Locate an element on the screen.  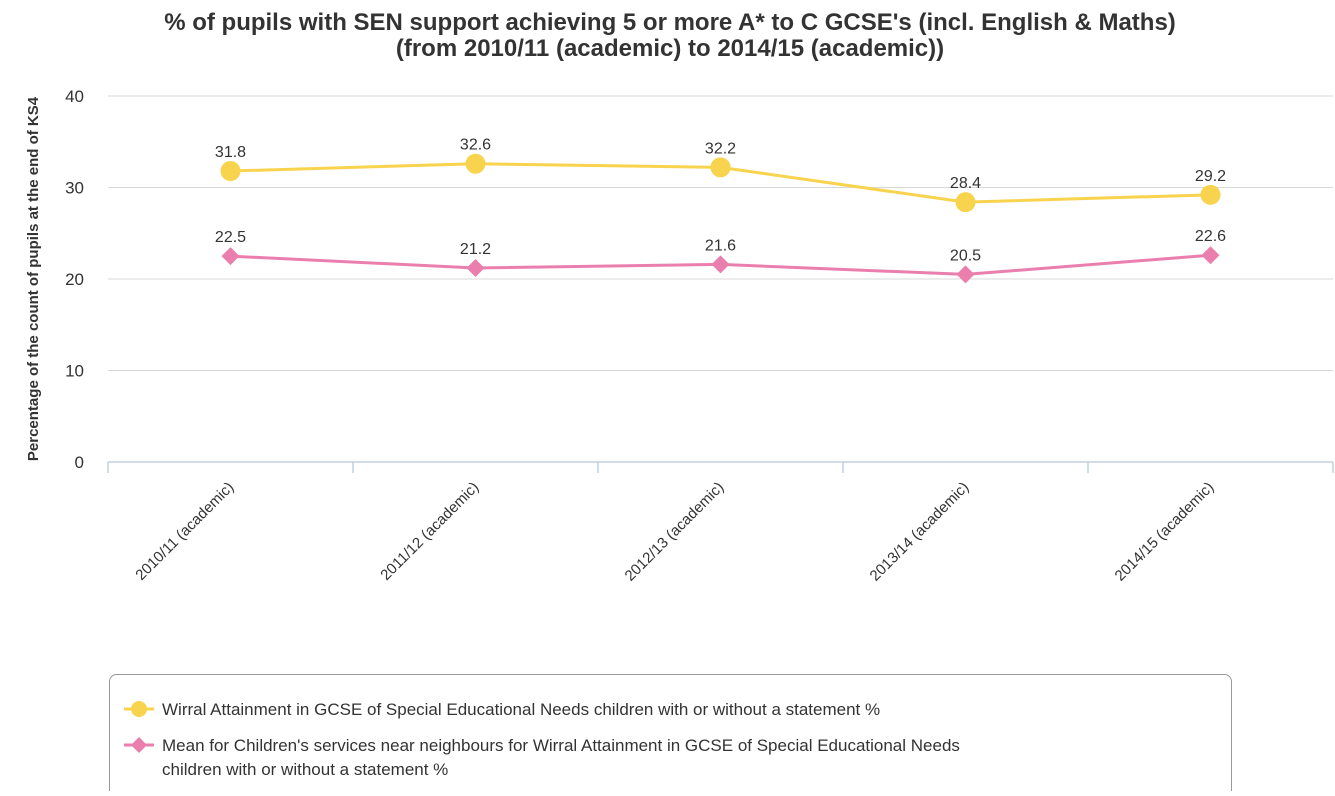
y-tick-label: 20 is located at coordinates (74, 279).